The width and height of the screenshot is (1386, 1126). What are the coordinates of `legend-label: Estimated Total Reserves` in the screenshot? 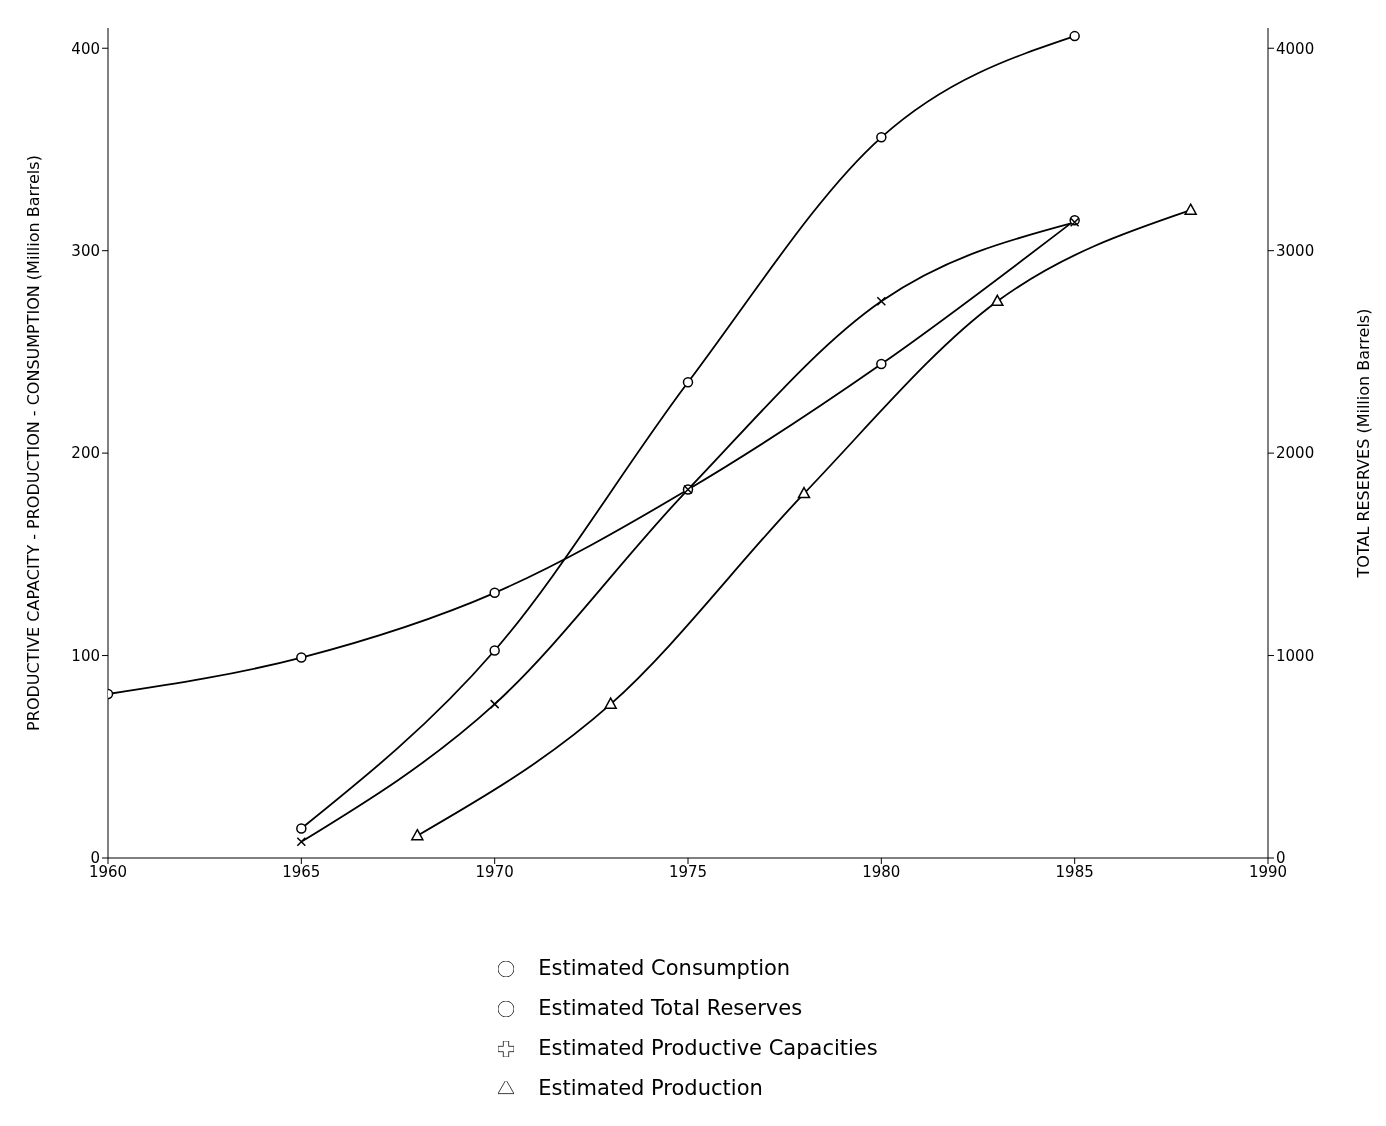 It's located at (670, 1008).